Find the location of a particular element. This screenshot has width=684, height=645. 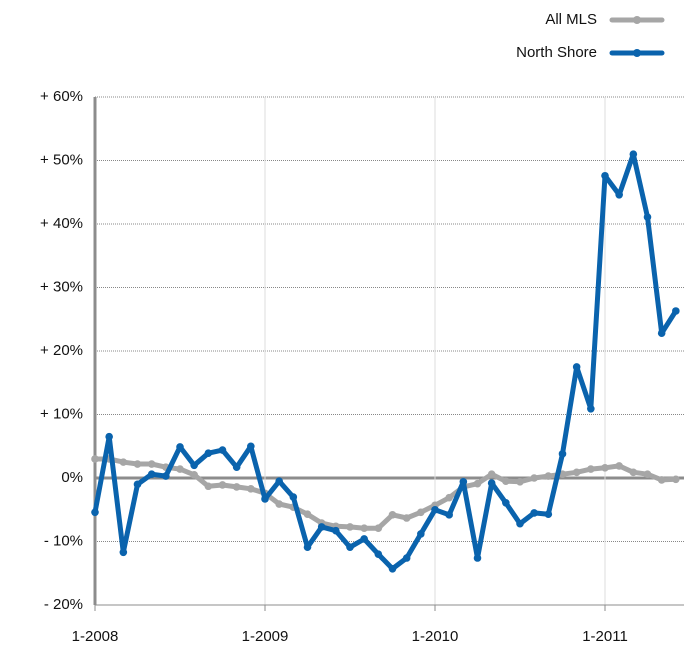

legend-label: All MLS is located at coordinates (571, 19).